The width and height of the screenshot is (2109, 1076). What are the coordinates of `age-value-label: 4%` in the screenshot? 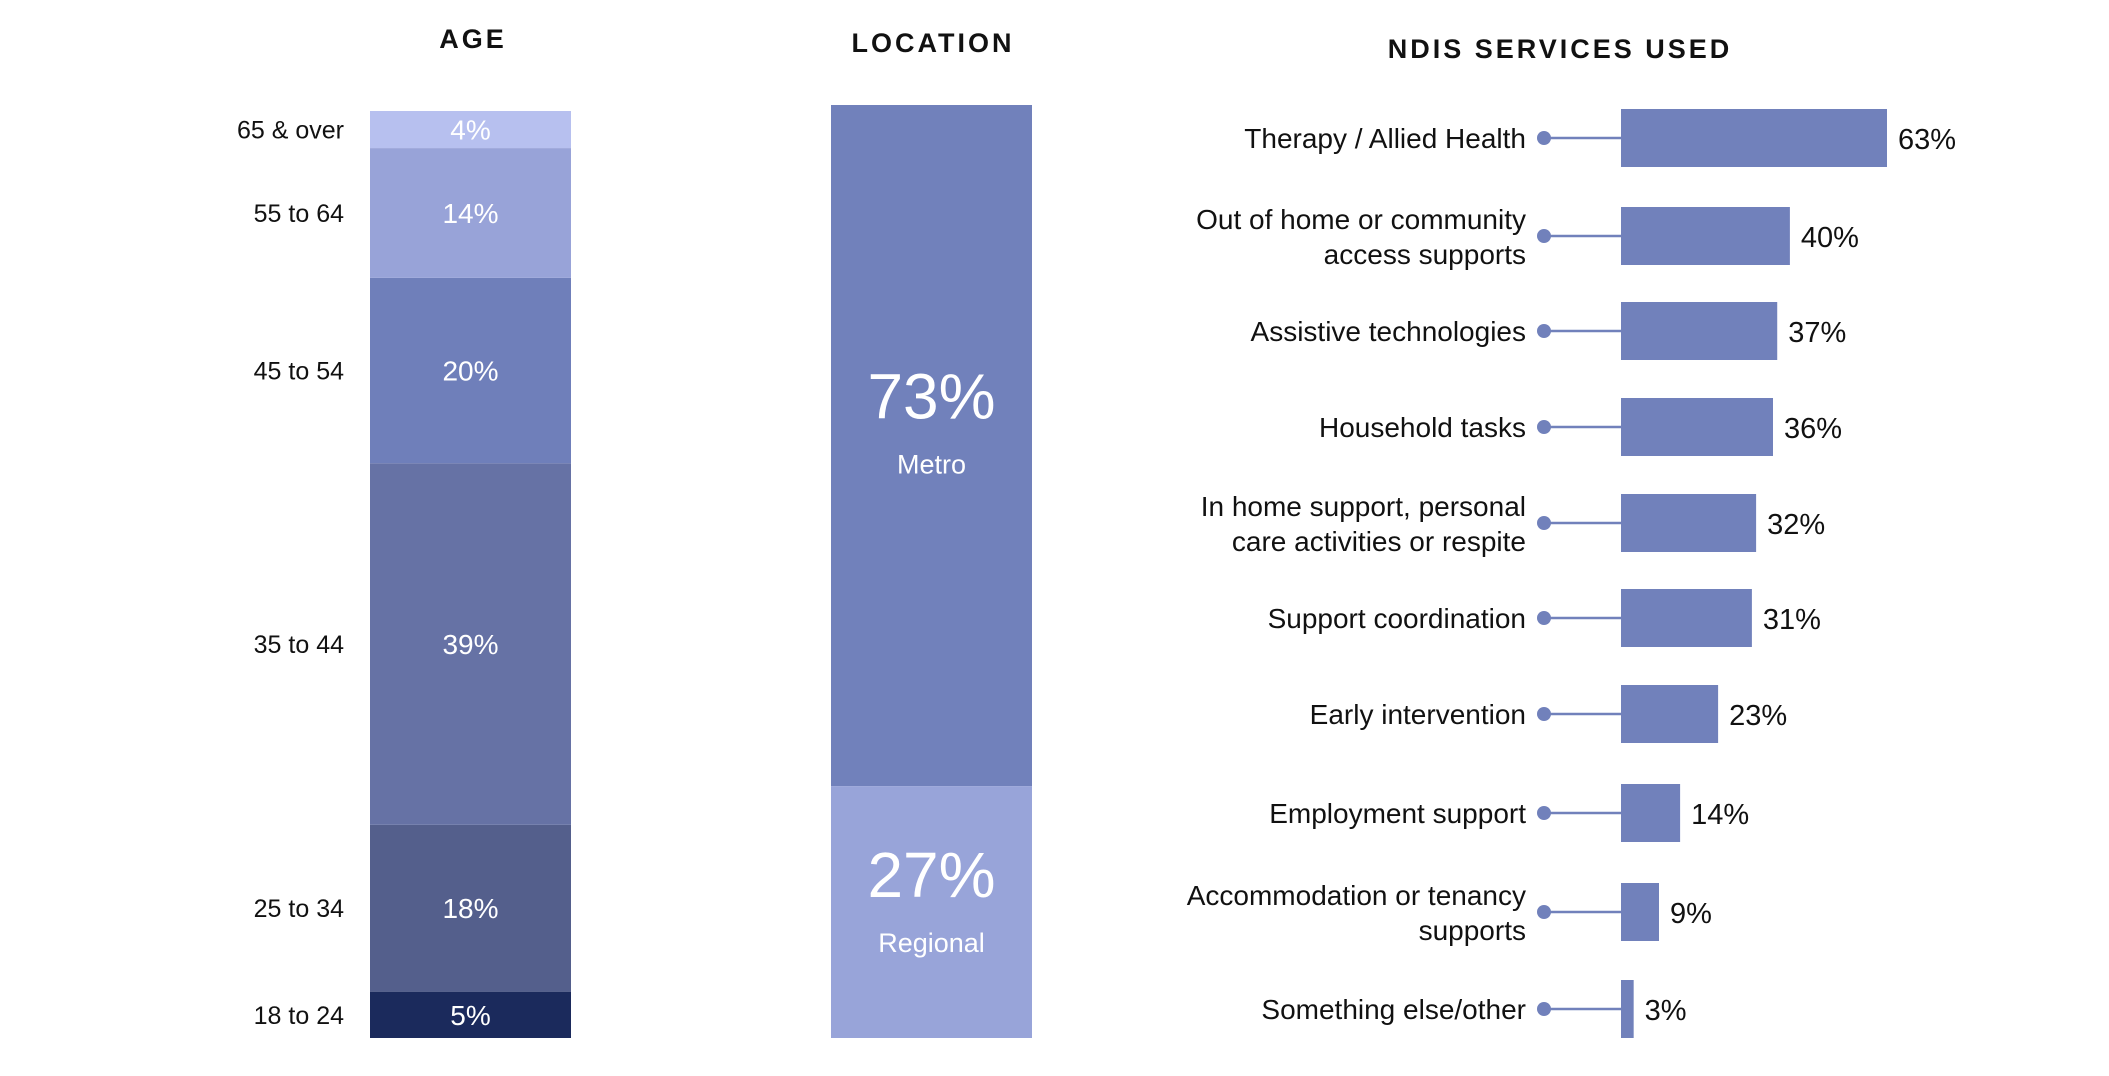 It's located at (470, 130).